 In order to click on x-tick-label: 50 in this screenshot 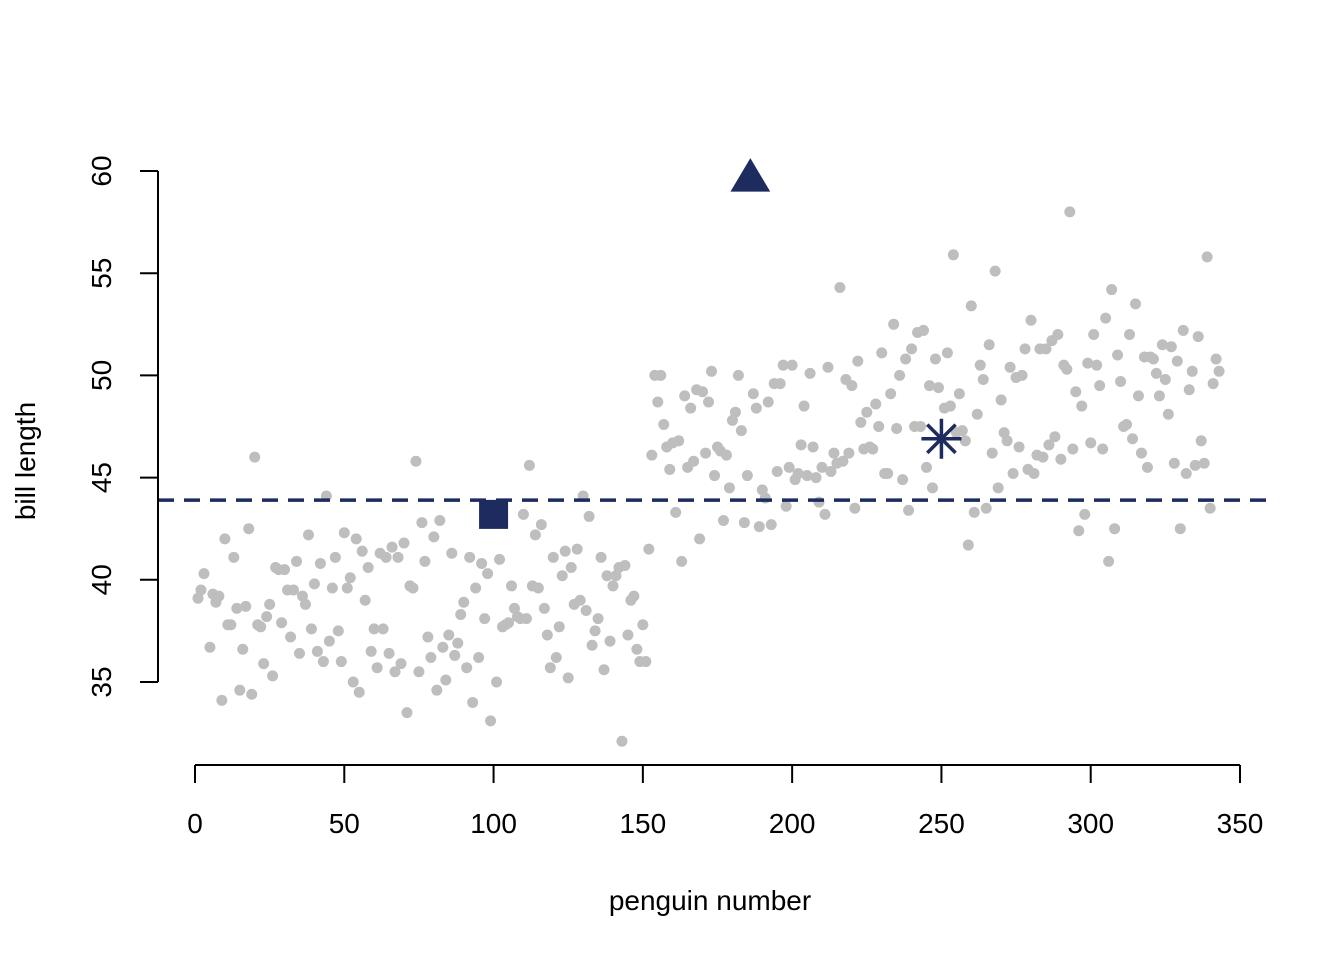, I will do `click(344, 823)`.